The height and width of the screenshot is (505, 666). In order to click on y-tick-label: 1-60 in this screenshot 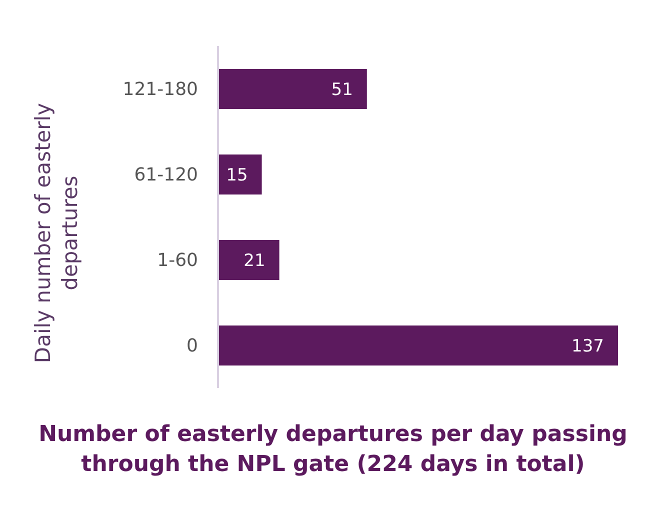, I will do `click(177, 261)`.